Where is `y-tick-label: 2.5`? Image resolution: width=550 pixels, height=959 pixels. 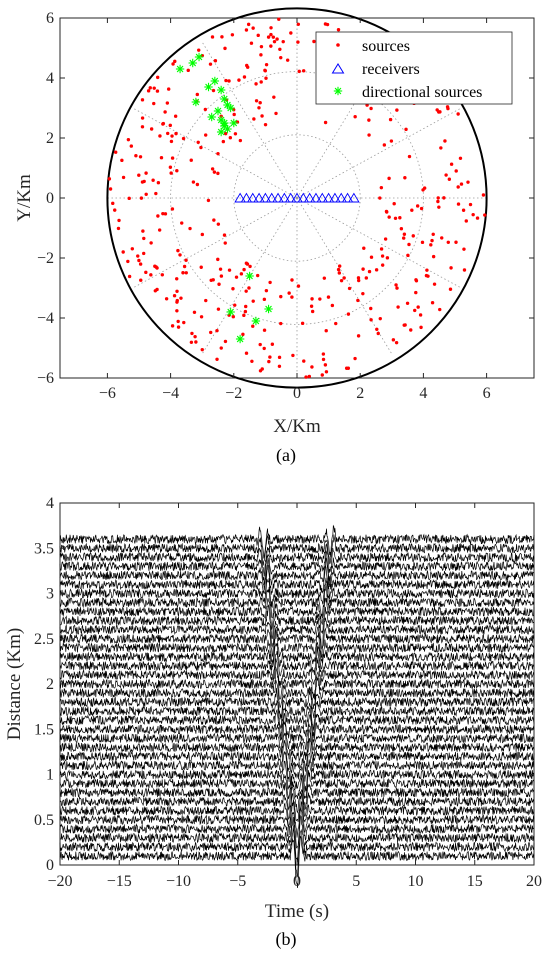
y-tick-label: 2.5 is located at coordinates (44, 639).